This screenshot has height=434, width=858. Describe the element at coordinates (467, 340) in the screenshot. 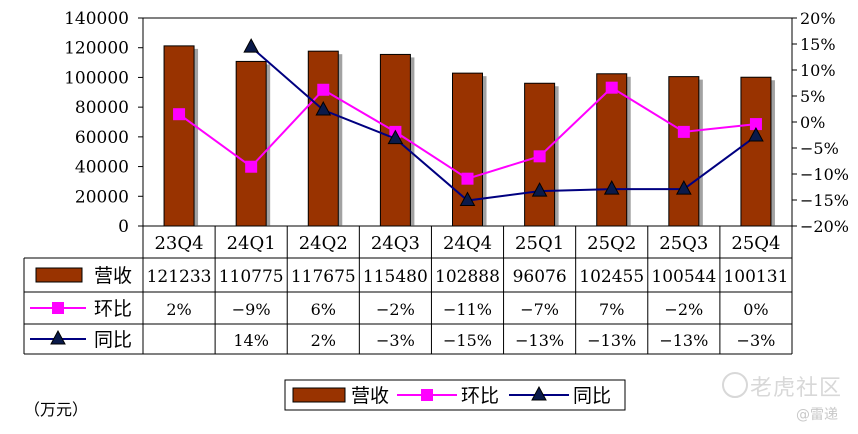

I see `table-cell: −15%` at that location.